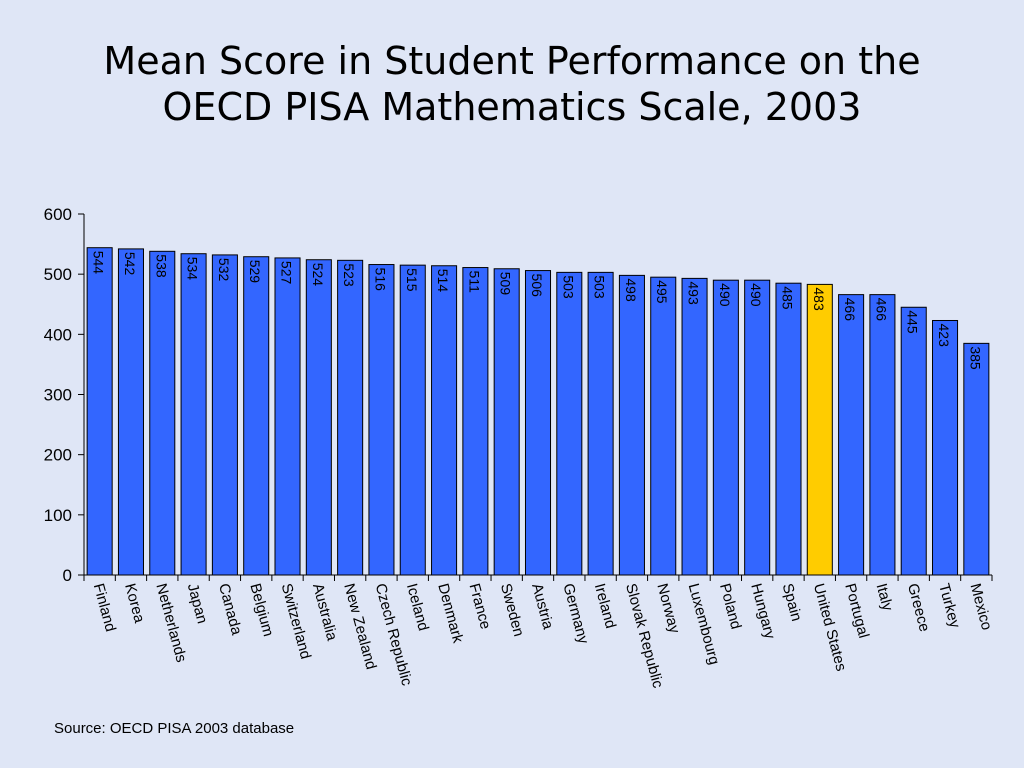 The height and width of the screenshot is (768, 1024). Describe the element at coordinates (443, 281) in the screenshot. I see `data-label: 514` at that location.